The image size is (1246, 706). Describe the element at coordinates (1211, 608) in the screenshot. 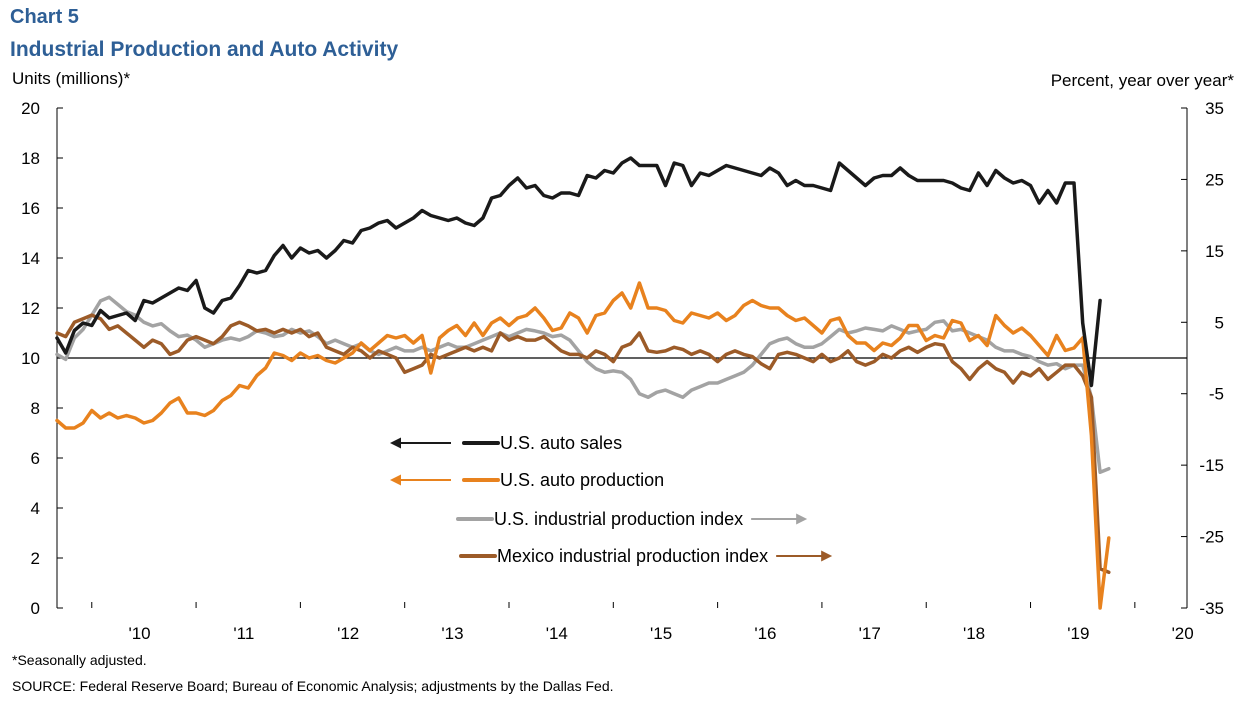

I see `right-tick-label: -35` at that location.